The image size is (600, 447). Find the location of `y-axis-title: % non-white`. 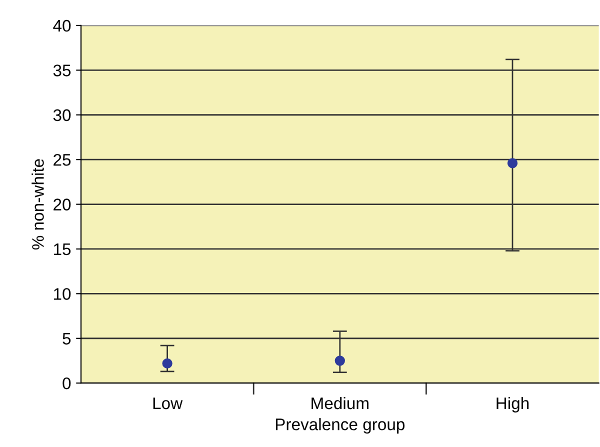

y-axis-title: % non-white is located at coordinates (38, 204).